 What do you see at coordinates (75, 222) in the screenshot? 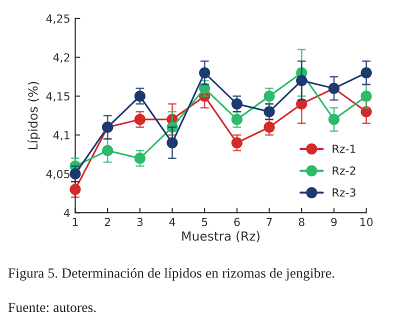
I see `x-tick-label: 1` at bounding box center [75, 222].